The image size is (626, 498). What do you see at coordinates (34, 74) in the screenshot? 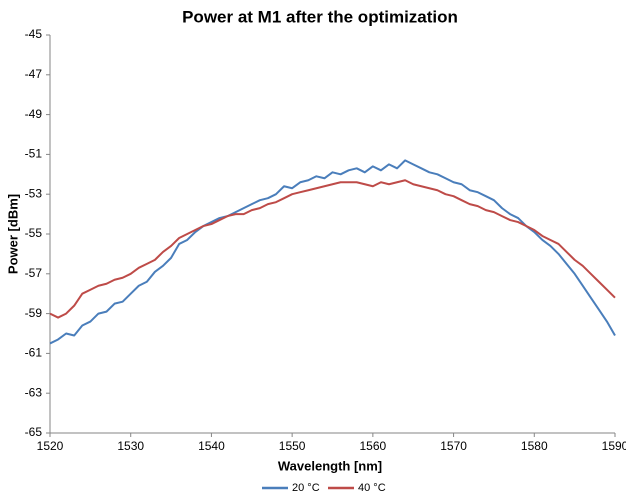
I see `y-tick-label: -47` at bounding box center [34, 74].